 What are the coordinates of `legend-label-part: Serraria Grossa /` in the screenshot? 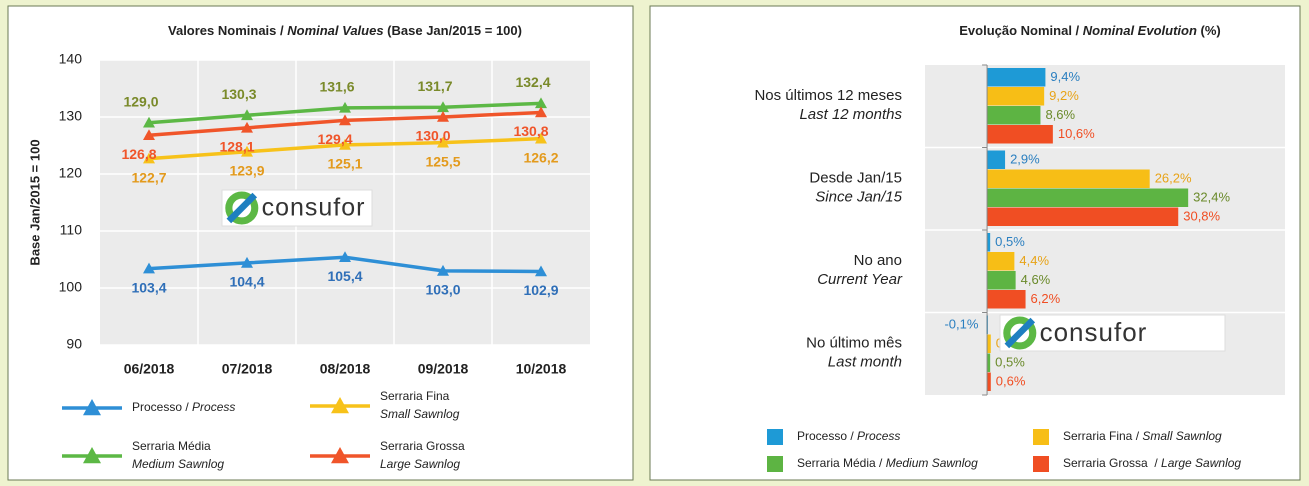 It's located at (1112, 463).